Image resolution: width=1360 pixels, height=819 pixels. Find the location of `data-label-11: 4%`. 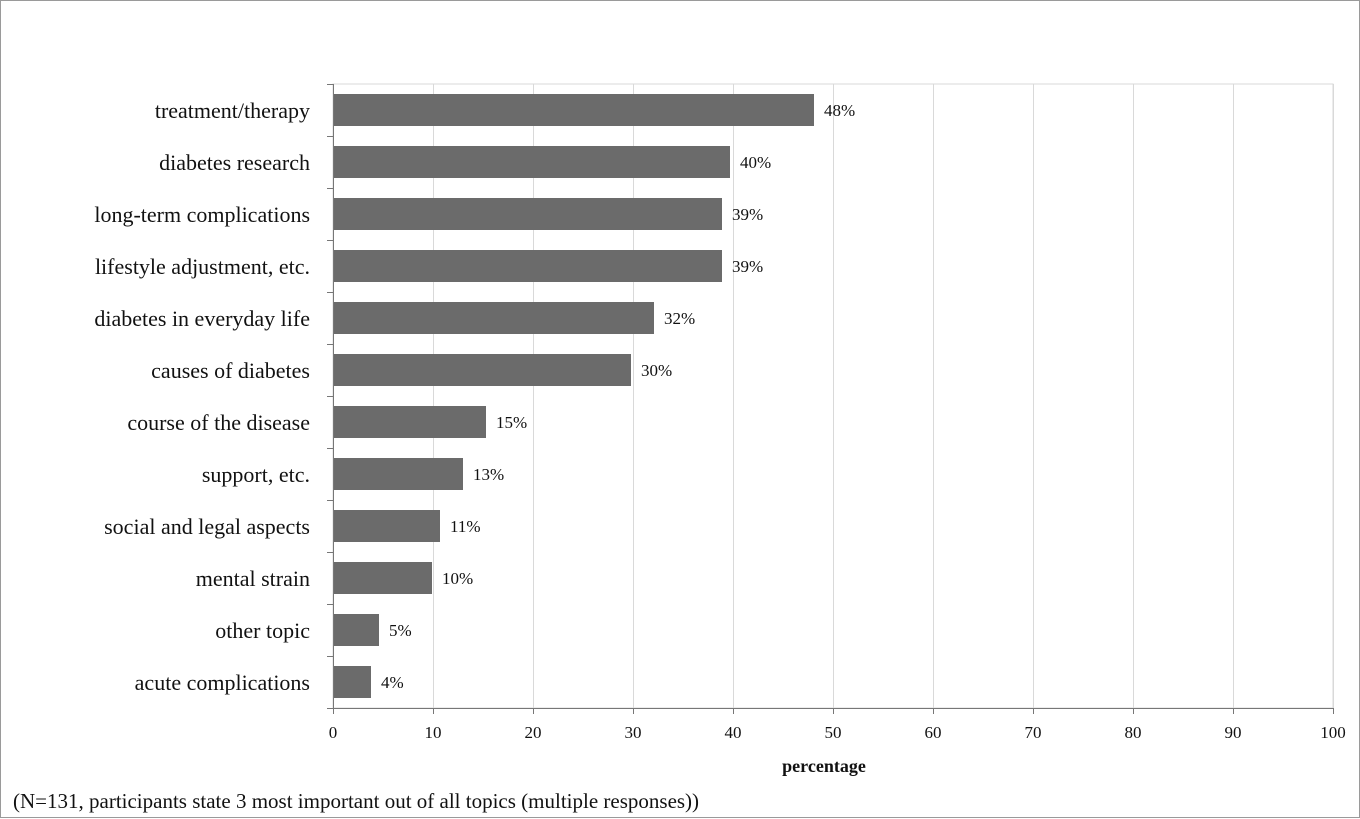

data-label-11: 4% is located at coordinates (392, 682).